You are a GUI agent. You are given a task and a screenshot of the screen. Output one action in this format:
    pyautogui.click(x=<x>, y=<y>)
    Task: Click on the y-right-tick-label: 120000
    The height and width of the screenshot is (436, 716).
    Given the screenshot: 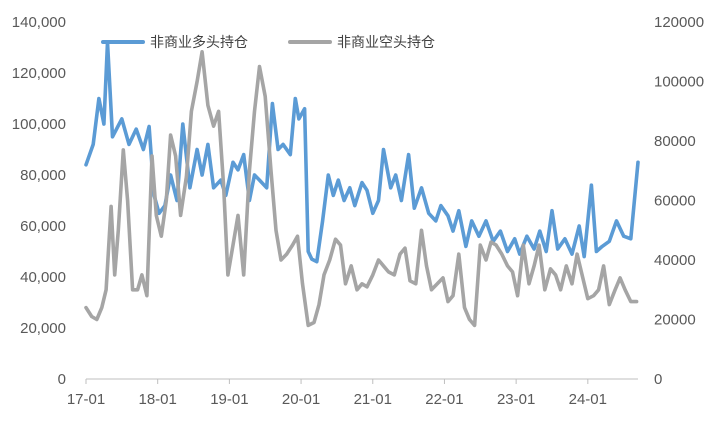 What is the action you would take?
    pyautogui.click(x=679, y=22)
    